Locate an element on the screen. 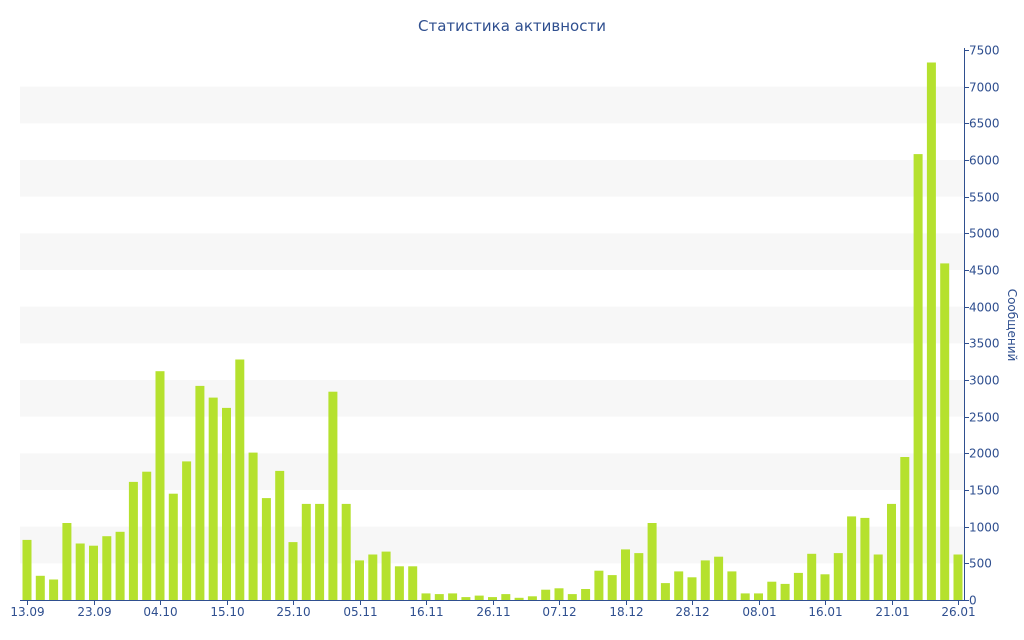  y-tick-label: 7000 is located at coordinates (984, 88).